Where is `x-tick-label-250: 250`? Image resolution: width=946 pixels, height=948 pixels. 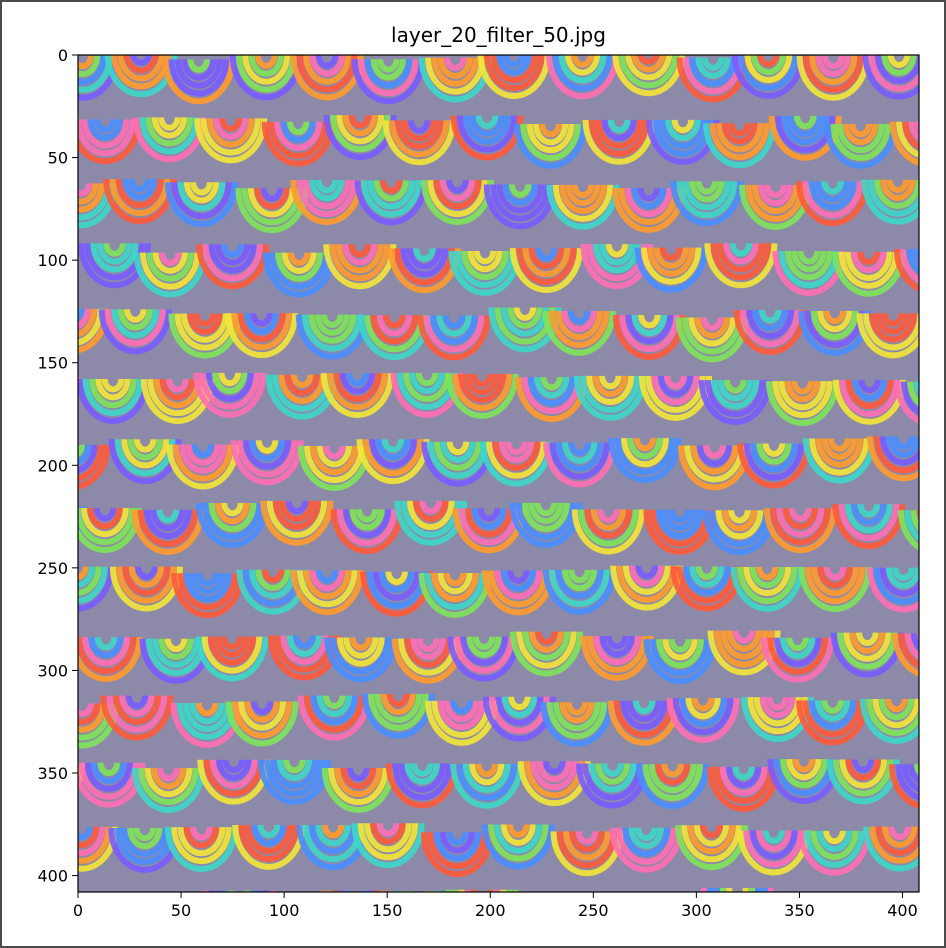 x-tick-label-250: 250 is located at coordinates (593, 910).